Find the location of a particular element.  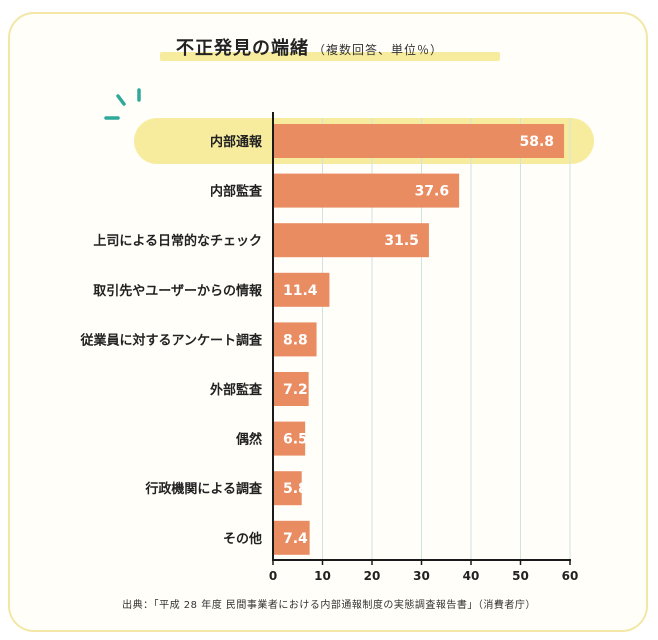

data-label: 8.8 is located at coordinates (295, 340).